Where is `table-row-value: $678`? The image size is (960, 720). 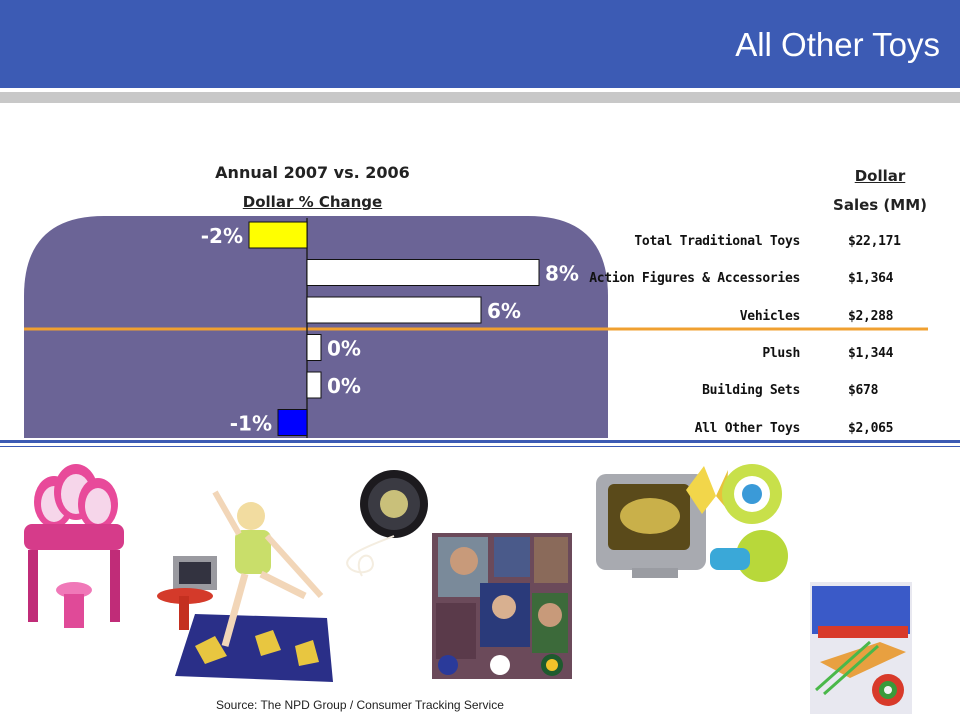 table-row-value: $678 is located at coordinates (863, 390).